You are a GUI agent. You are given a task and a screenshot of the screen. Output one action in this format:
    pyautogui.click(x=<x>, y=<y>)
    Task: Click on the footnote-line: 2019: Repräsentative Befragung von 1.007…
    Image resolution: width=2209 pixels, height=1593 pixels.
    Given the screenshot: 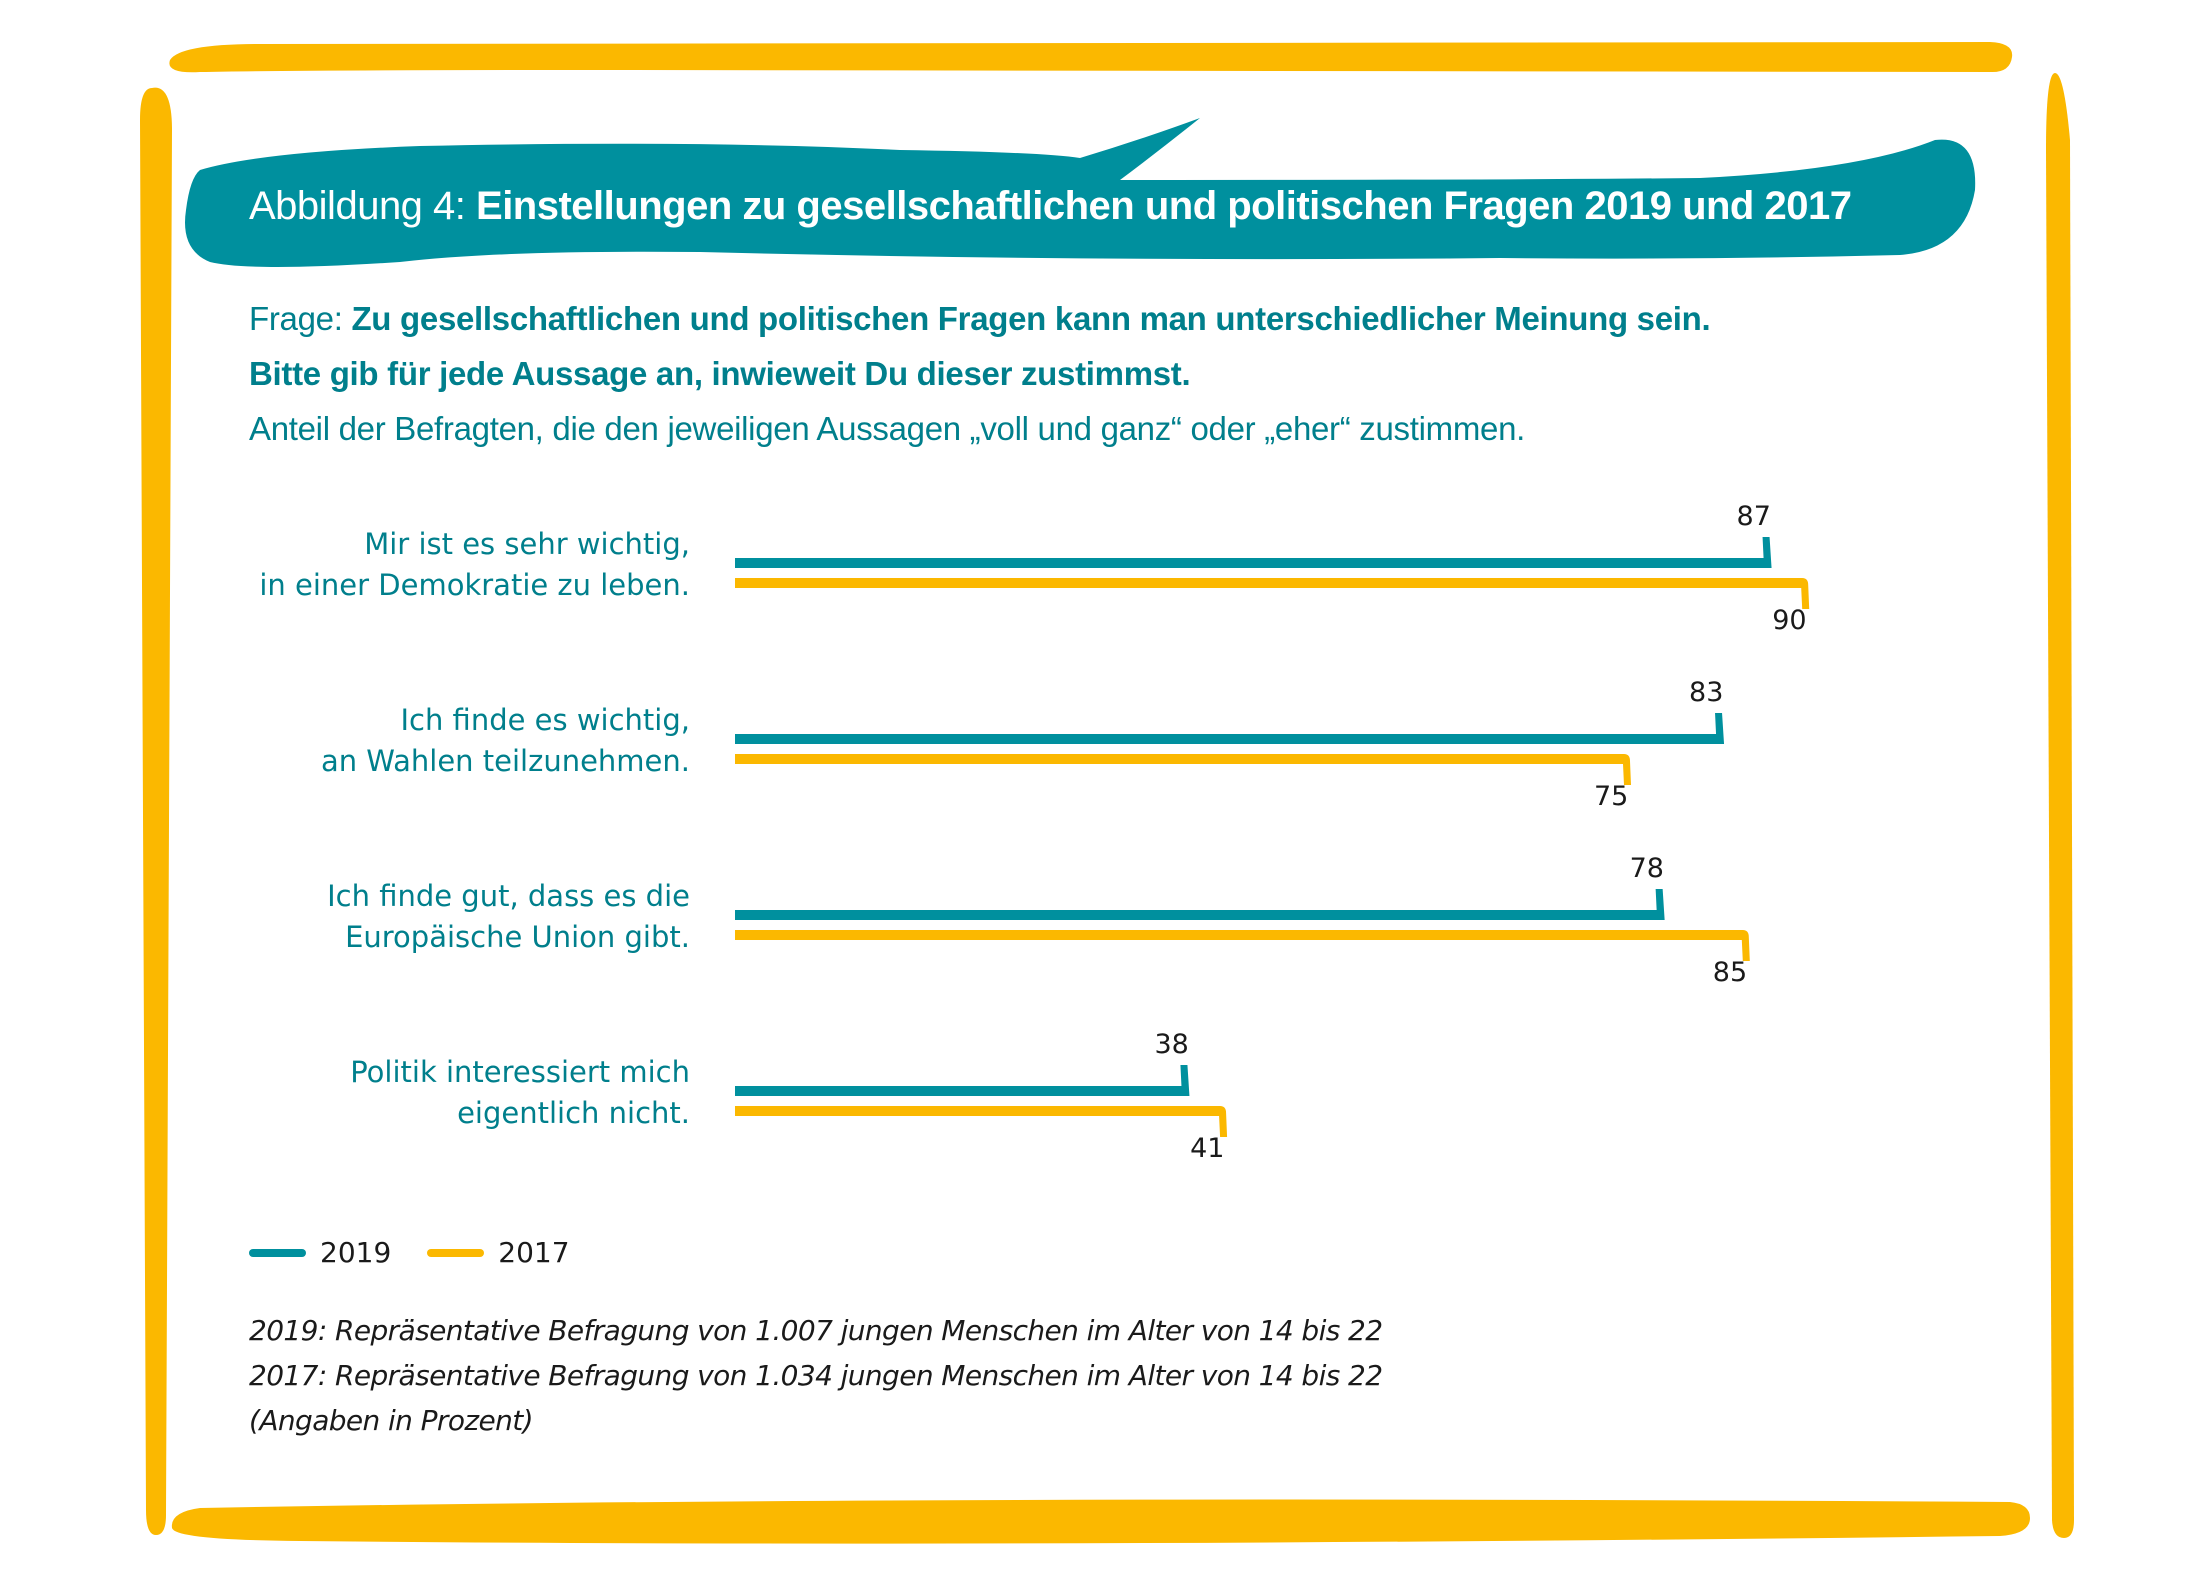 What is the action you would take?
    pyautogui.click(x=816, y=1330)
    